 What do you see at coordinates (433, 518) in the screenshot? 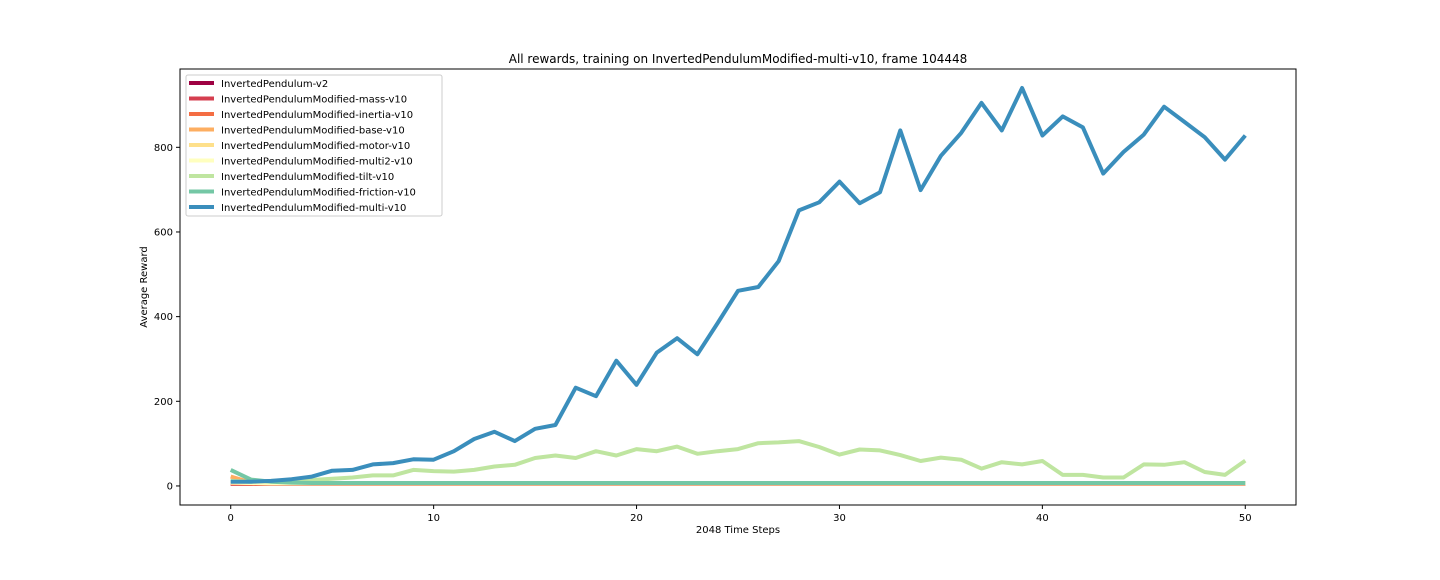
I see `x-tick-label-1: 10` at bounding box center [433, 518].